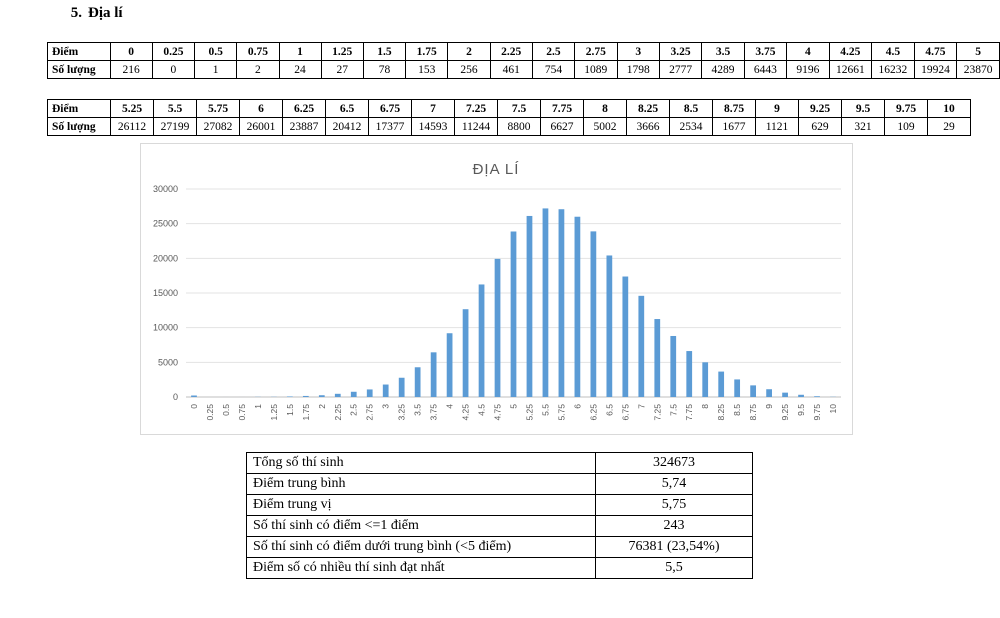  Describe the element at coordinates (949, 108) in the screenshot. I see `score-header-cell: 10` at that location.